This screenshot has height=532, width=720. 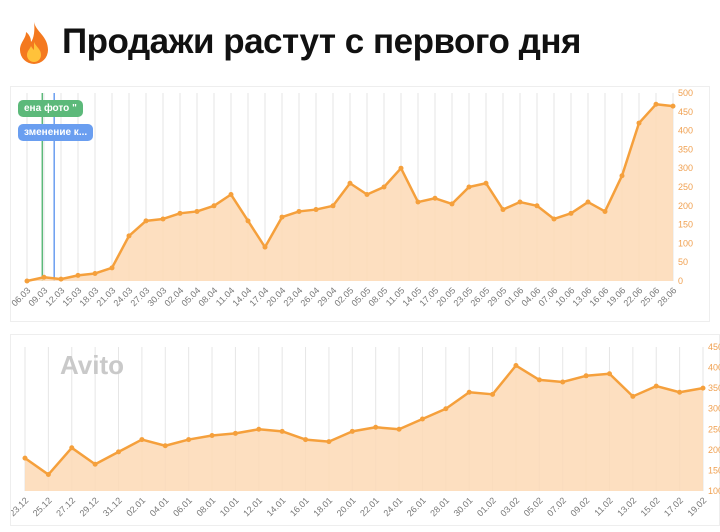 What do you see at coordinates (299, 506) in the screenshot?
I see `x-tick-label: 16.01` at bounding box center [299, 506].